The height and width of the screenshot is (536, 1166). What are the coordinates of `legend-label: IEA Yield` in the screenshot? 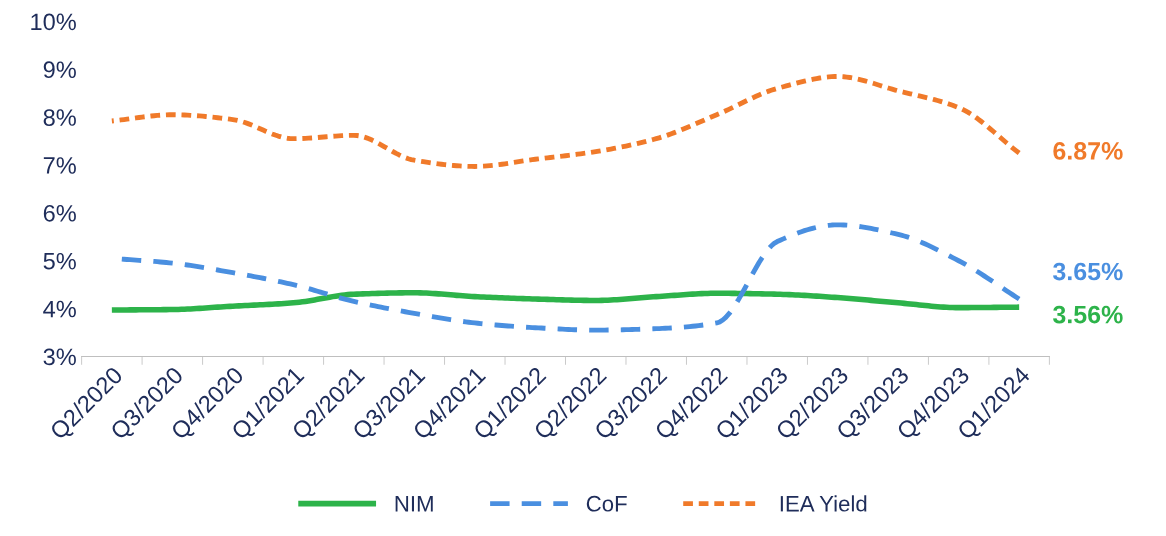 It's located at (823, 503).